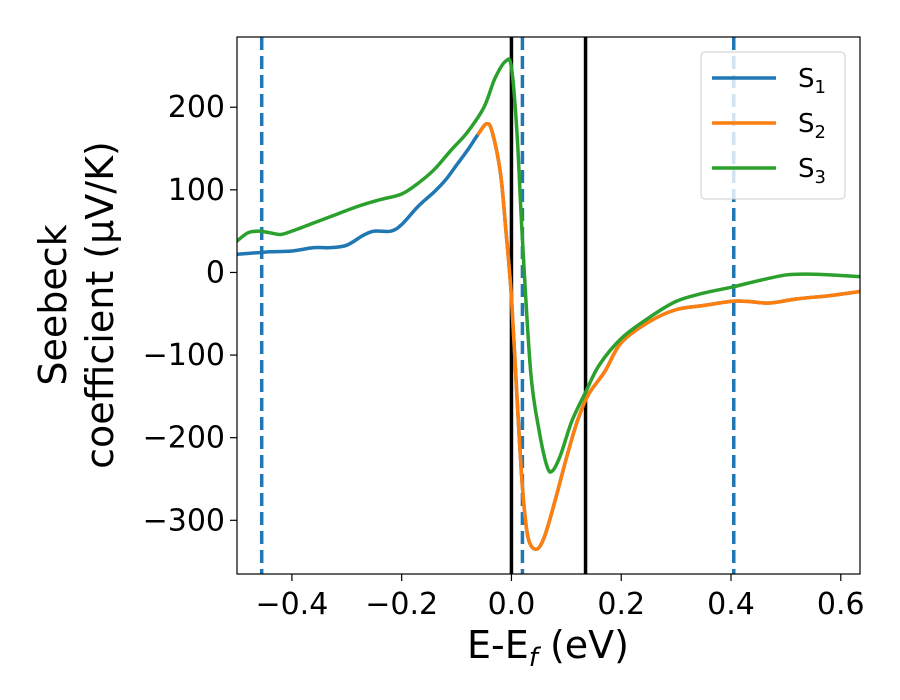 The image size is (900, 700). I want to click on x-tick-label: −0.2, so click(401, 604).